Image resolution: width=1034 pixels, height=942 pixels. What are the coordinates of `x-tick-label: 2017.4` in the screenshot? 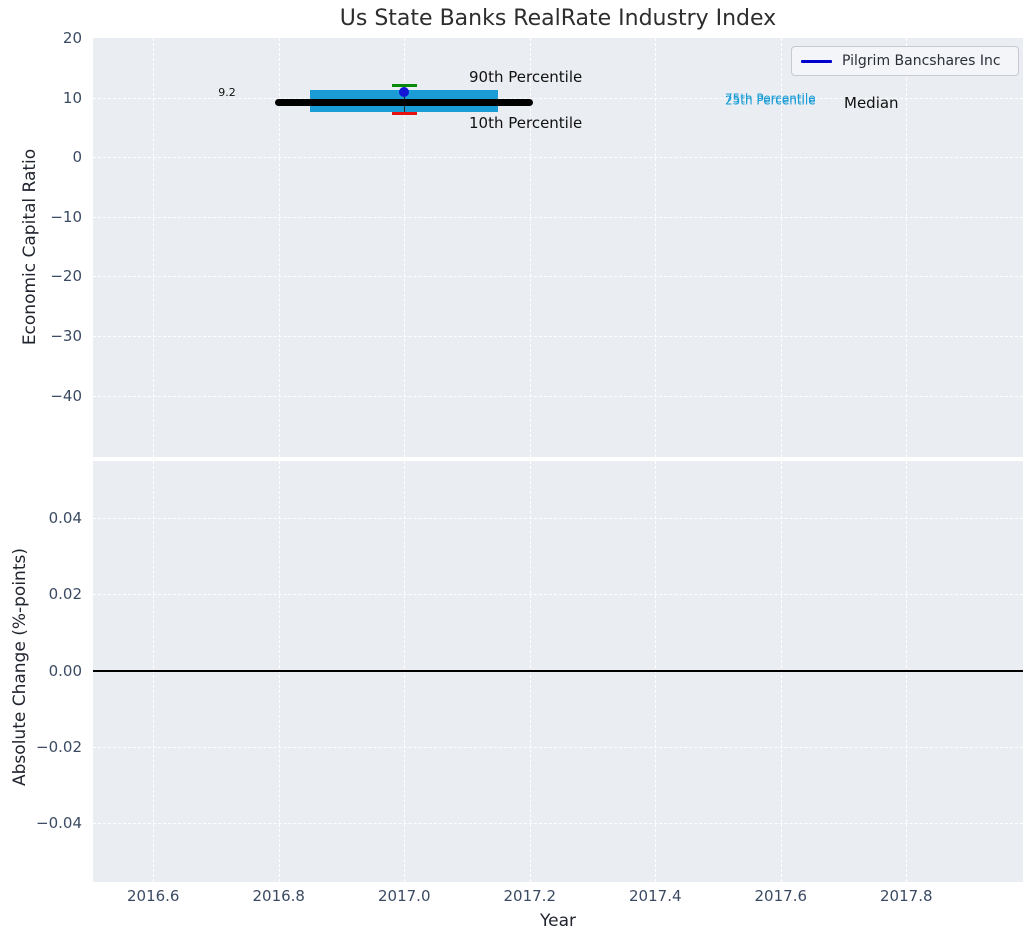 It's located at (655, 896).